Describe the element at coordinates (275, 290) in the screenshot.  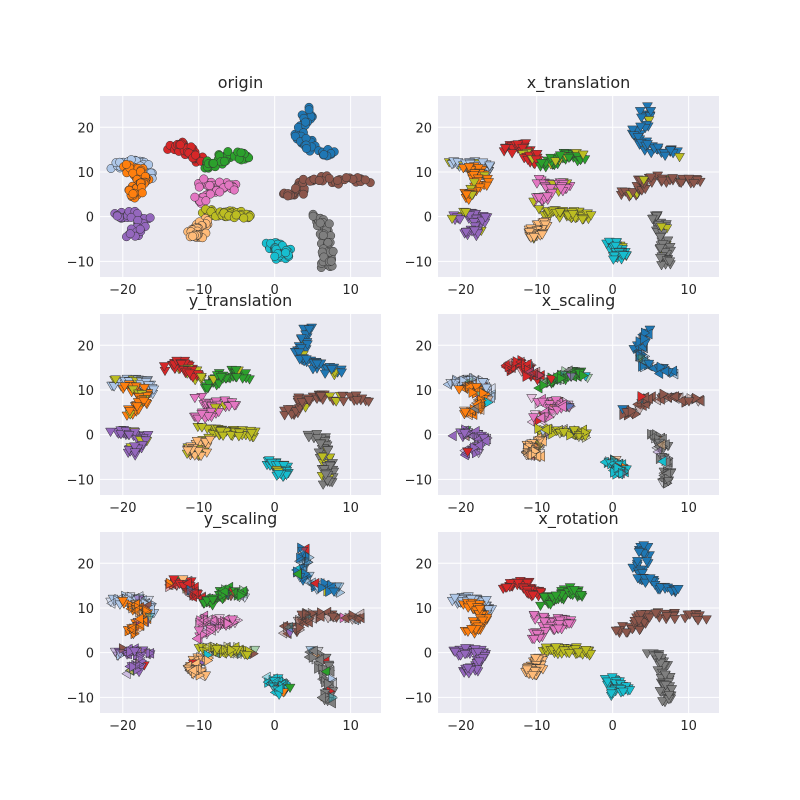
I see `x-tick-label: 0` at that location.